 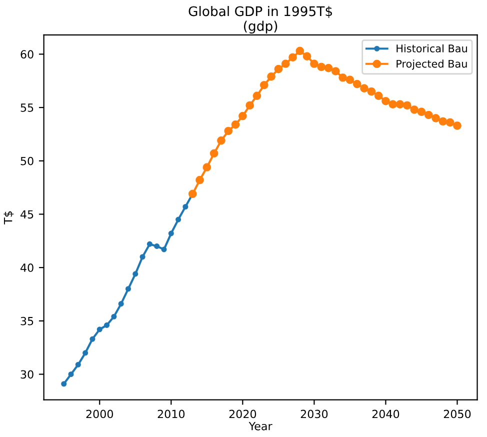 What do you see at coordinates (27, 321) in the screenshot?
I see `y-tick-label: 35` at bounding box center [27, 321].